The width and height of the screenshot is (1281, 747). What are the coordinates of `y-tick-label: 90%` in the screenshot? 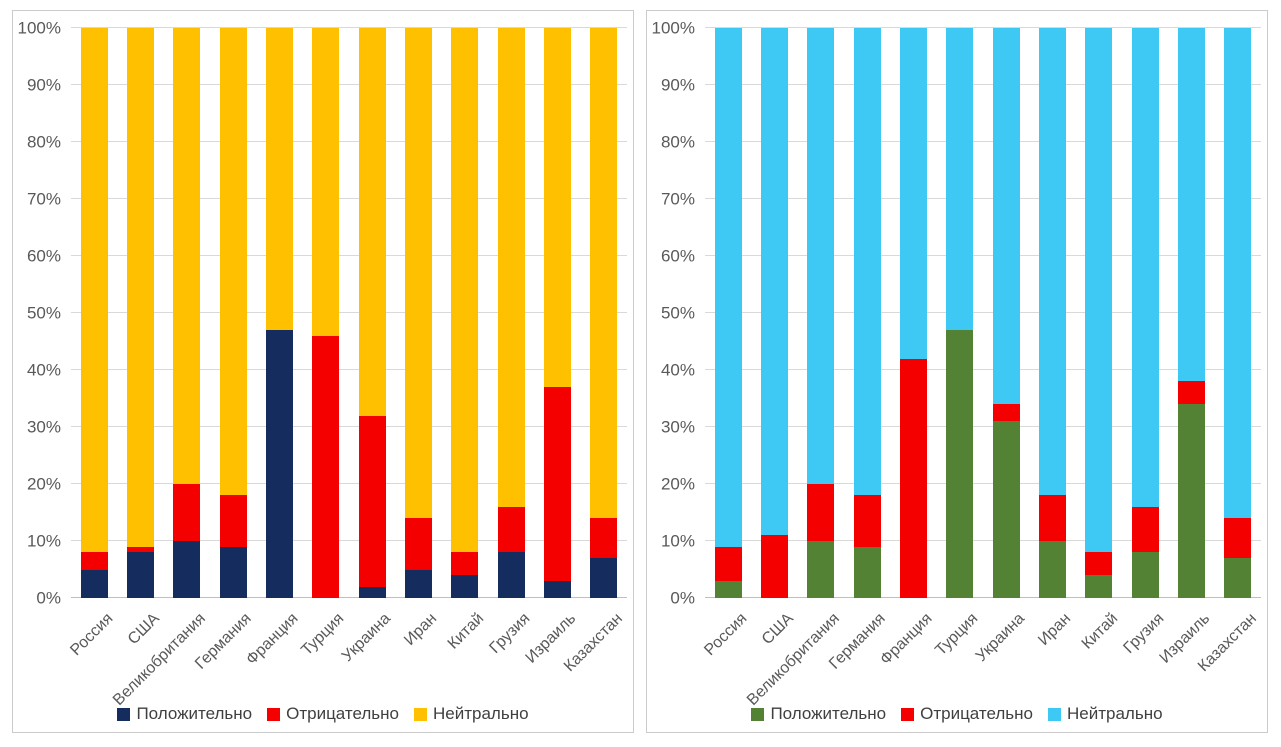 It's located at (677, 85).